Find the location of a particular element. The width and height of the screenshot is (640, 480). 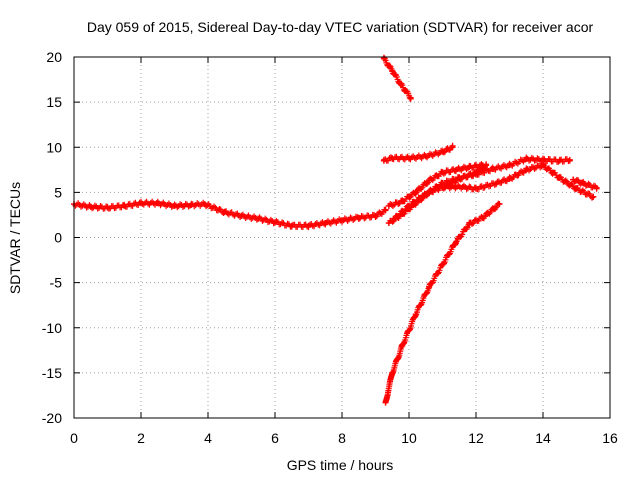

y-tick-label: 10 is located at coordinates (54, 147).